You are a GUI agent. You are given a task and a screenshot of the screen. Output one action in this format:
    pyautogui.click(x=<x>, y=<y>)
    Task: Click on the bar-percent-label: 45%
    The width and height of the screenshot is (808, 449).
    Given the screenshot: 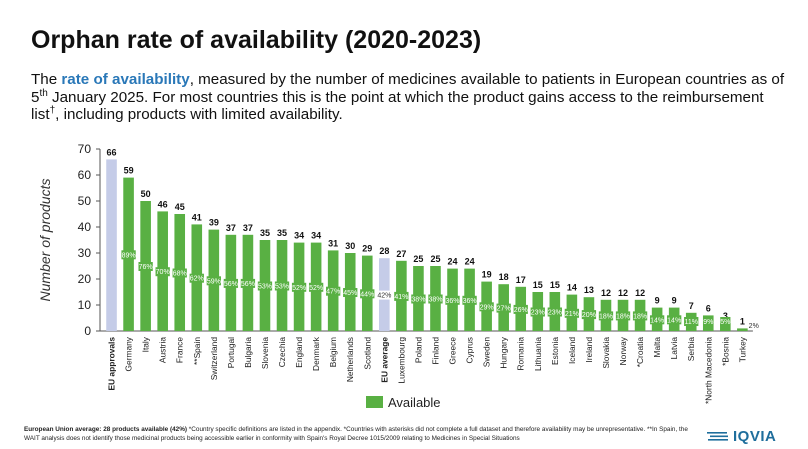 What is the action you would take?
    pyautogui.click(x=350, y=293)
    